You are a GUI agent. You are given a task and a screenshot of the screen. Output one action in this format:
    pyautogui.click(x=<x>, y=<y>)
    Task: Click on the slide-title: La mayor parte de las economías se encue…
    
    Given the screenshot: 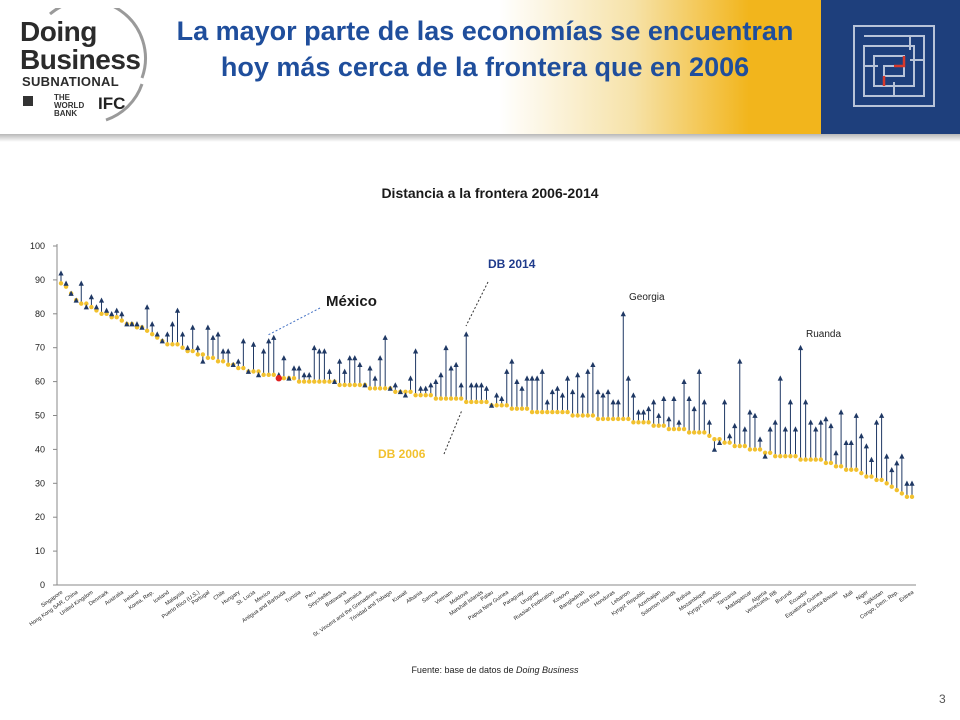 What is the action you would take?
    pyautogui.click(x=485, y=49)
    